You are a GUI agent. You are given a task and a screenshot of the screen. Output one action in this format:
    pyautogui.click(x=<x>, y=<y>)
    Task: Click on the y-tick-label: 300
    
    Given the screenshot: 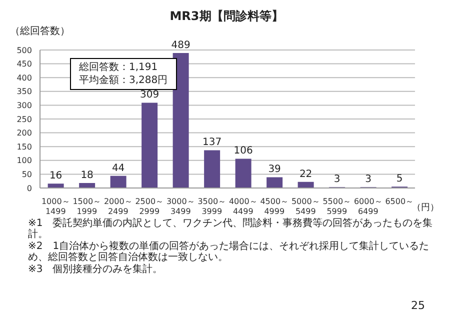 What is the action you would take?
    pyautogui.click(x=24, y=105)
    